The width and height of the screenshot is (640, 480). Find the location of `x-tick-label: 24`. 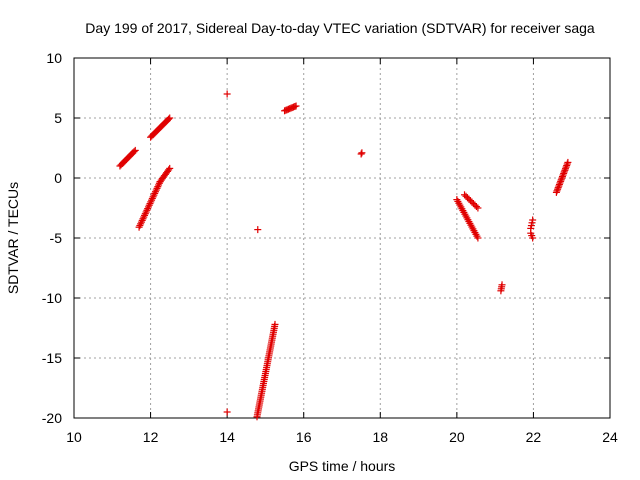

x-tick-label: 24 is located at coordinates (610, 437).